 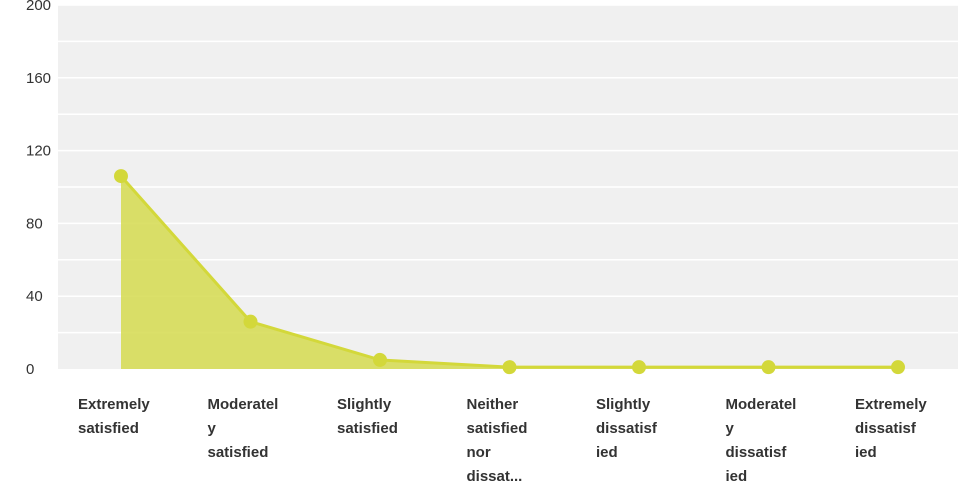 What do you see at coordinates (243, 428) in the screenshot?
I see `x-category-label: Moderatel y satisfied` at bounding box center [243, 428].